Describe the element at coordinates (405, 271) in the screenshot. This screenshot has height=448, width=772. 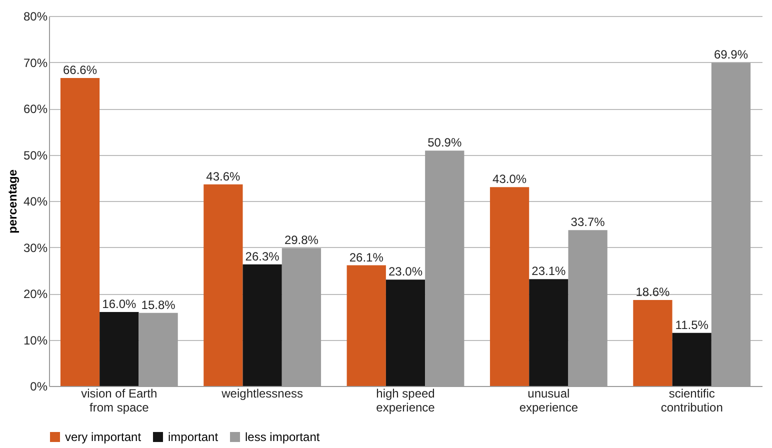
I see `data-label: 23.0%` at that location.